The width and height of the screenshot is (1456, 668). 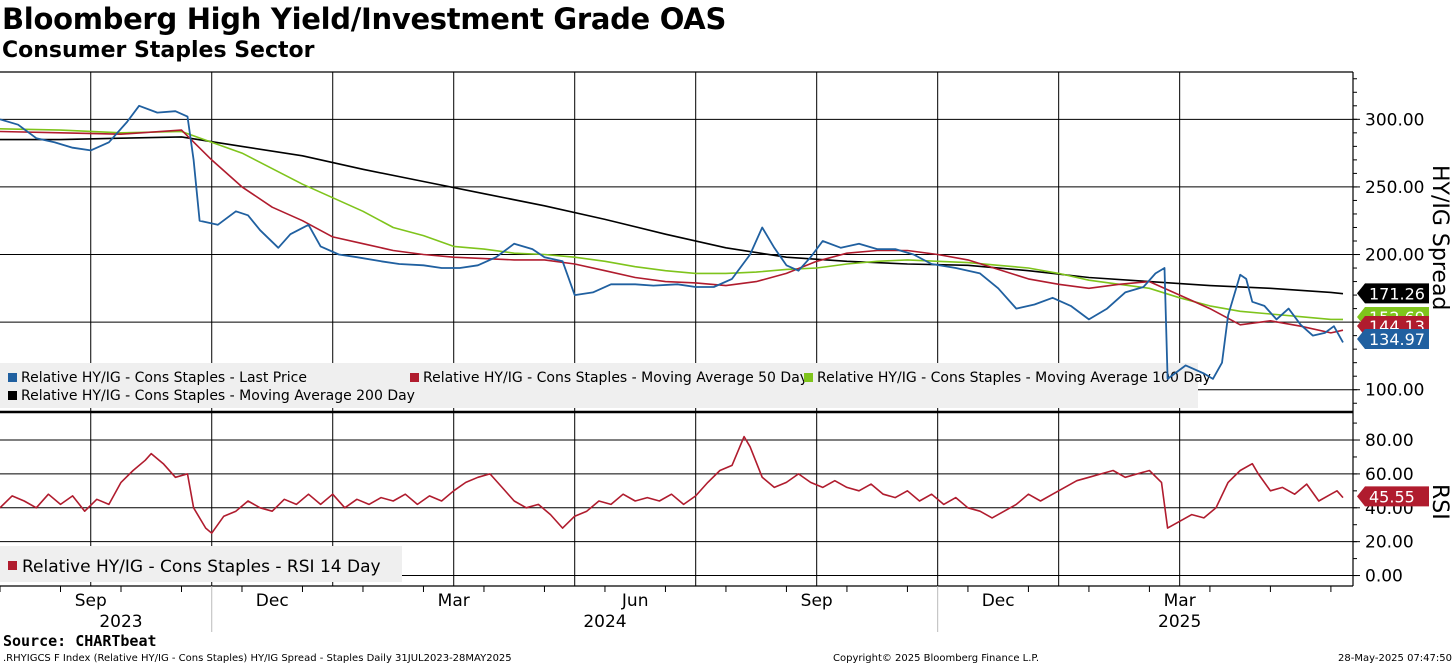 I want to click on source-label: Source: CHARTbeat, so click(x=80, y=641).